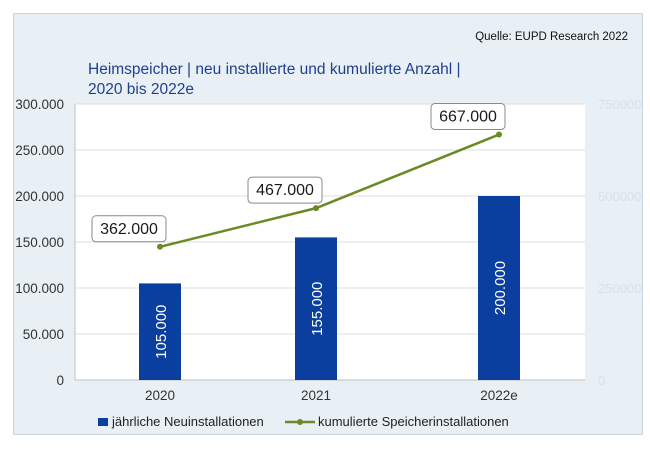  I want to click on bar-value-label: 200.000, so click(500, 288).